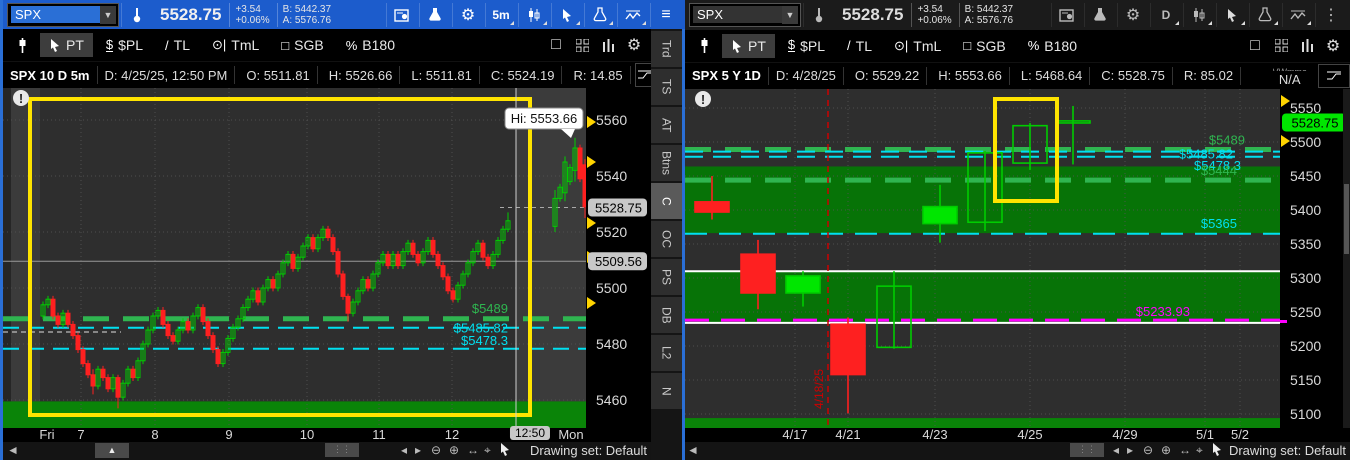 This screenshot has width=1350, height=460. Describe the element at coordinates (666, 125) in the screenshot. I see `gadget-tab-at: AT` at that location.